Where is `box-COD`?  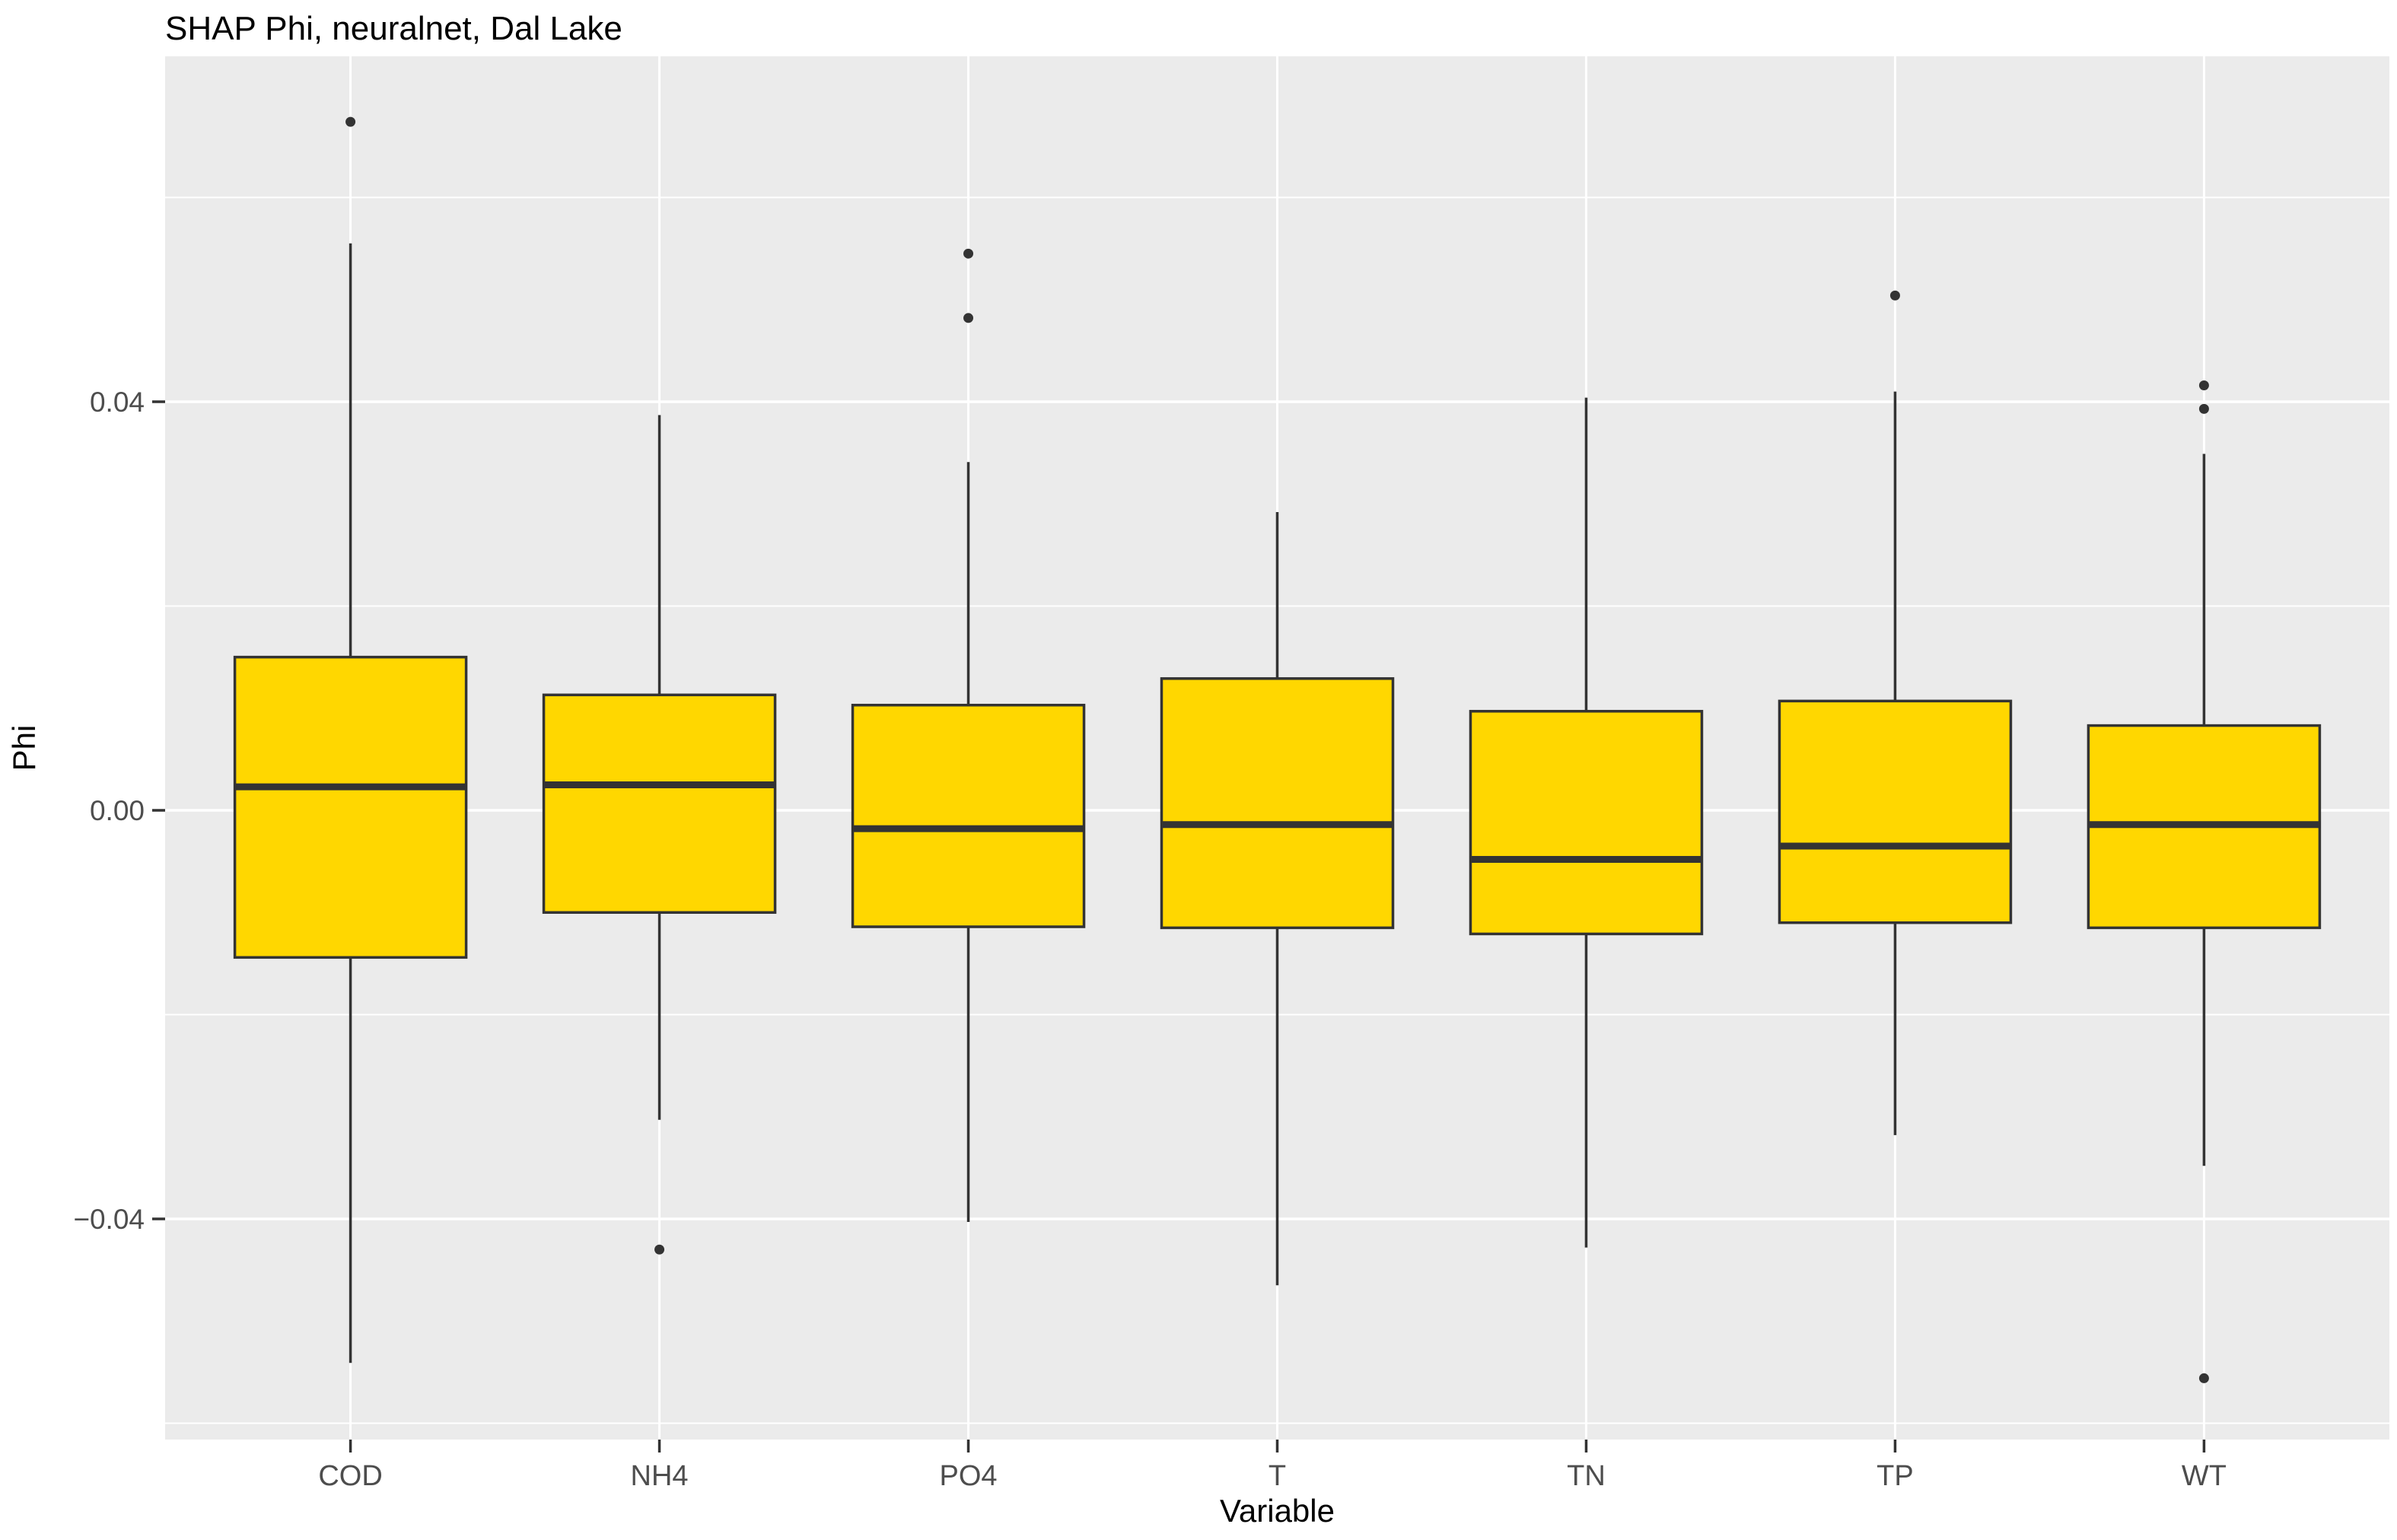 box-COD is located at coordinates (350, 807).